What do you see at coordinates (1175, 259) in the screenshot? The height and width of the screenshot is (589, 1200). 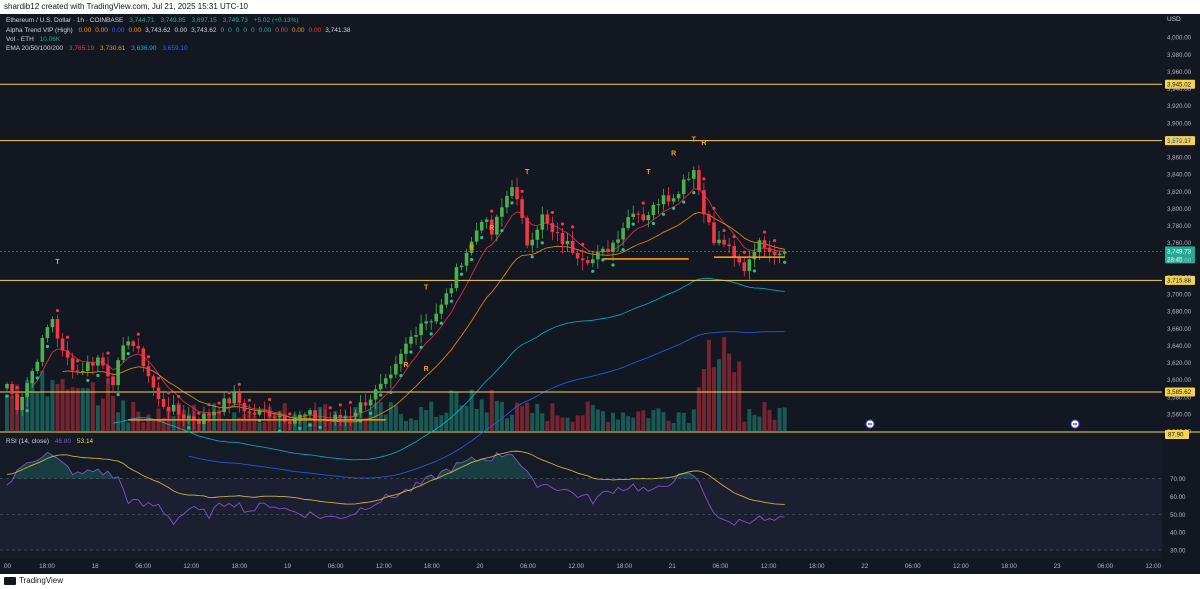 I see `last-price-countdown: 28:45` at bounding box center [1175, 259].